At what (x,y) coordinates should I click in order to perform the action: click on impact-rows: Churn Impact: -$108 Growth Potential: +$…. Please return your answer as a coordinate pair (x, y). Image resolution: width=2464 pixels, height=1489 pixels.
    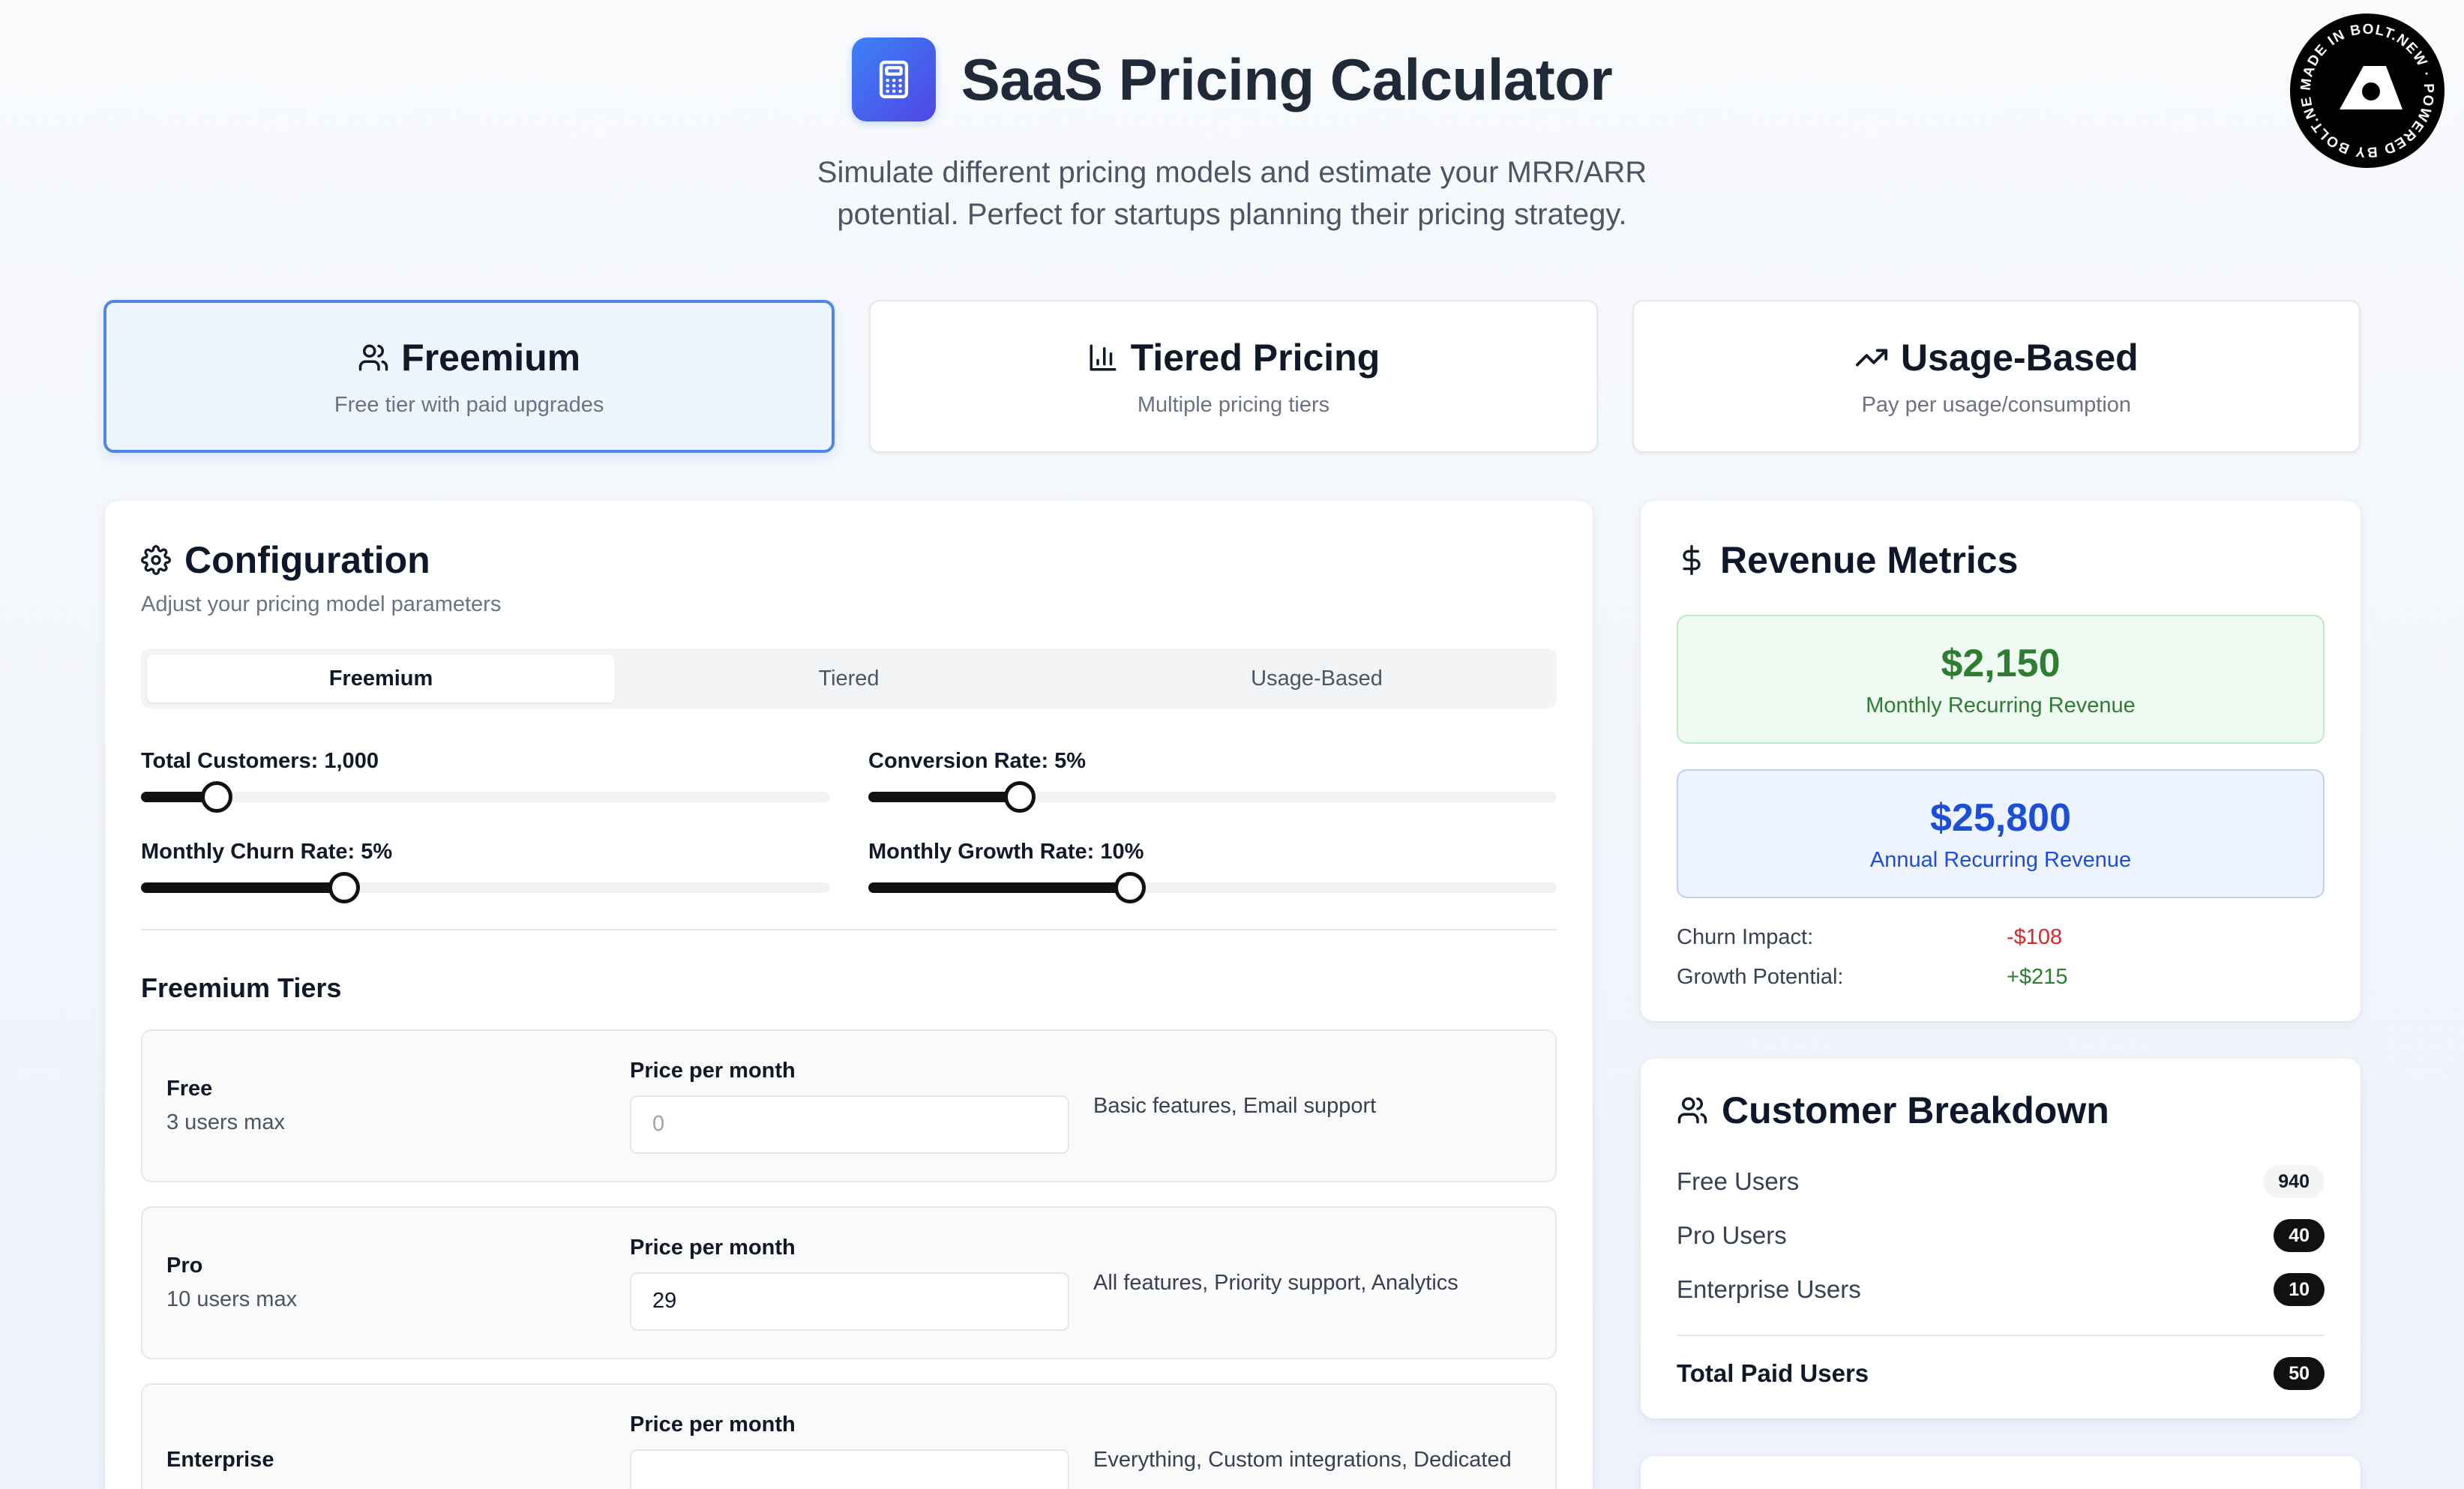
    Looking at the image, I should click on (2001, 957).